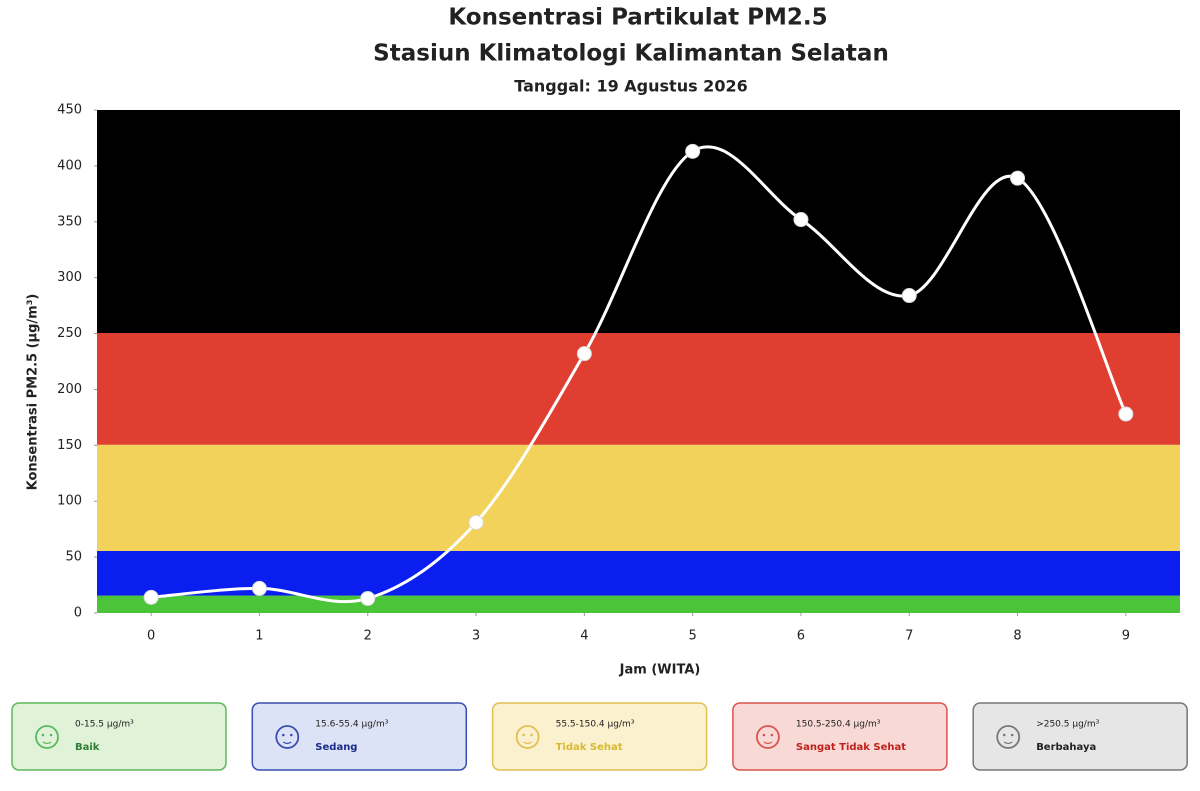 The width and height of the screenshot is (1200, 791). What do you see at coordinates (69, 333) in the screenshot?
I see `y-tick-label: 250` at bounding box center [69, 333].